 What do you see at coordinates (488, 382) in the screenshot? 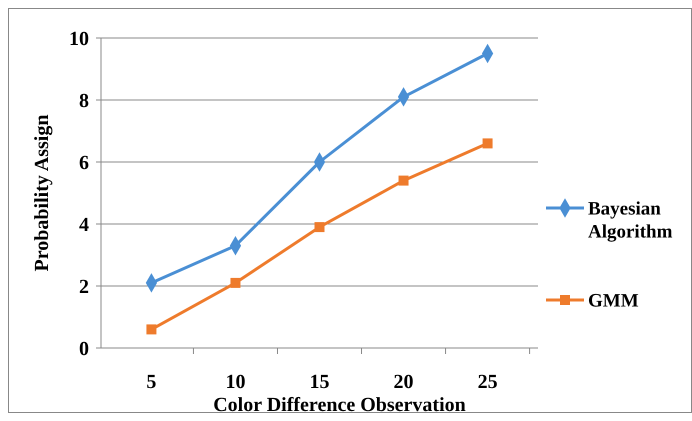
I see `x-tick-label: 25` at bounding box center [488, 382].